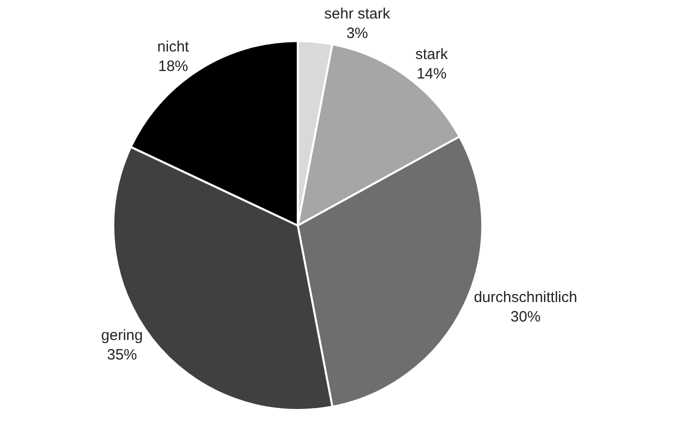 This screenshot has height=430, width=691. What do you see at coordinates (431, 55) in the screenshot?
I see `slice-label: stark` at bounding box center [431, 55].